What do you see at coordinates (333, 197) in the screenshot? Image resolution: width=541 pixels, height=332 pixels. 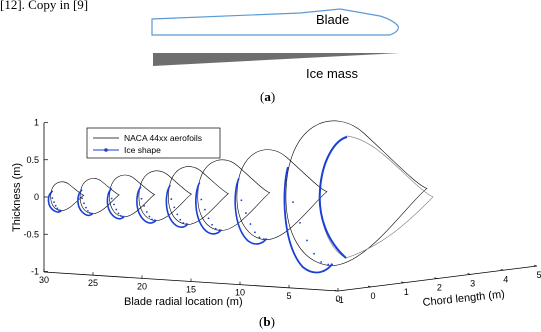 I see `root-ice-shape` at bounding box center [333, 197].